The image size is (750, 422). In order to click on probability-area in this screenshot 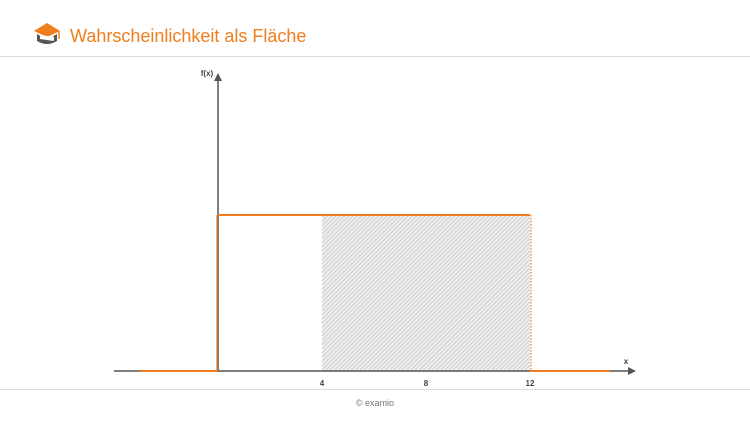, I will do `click(426, 293)`.